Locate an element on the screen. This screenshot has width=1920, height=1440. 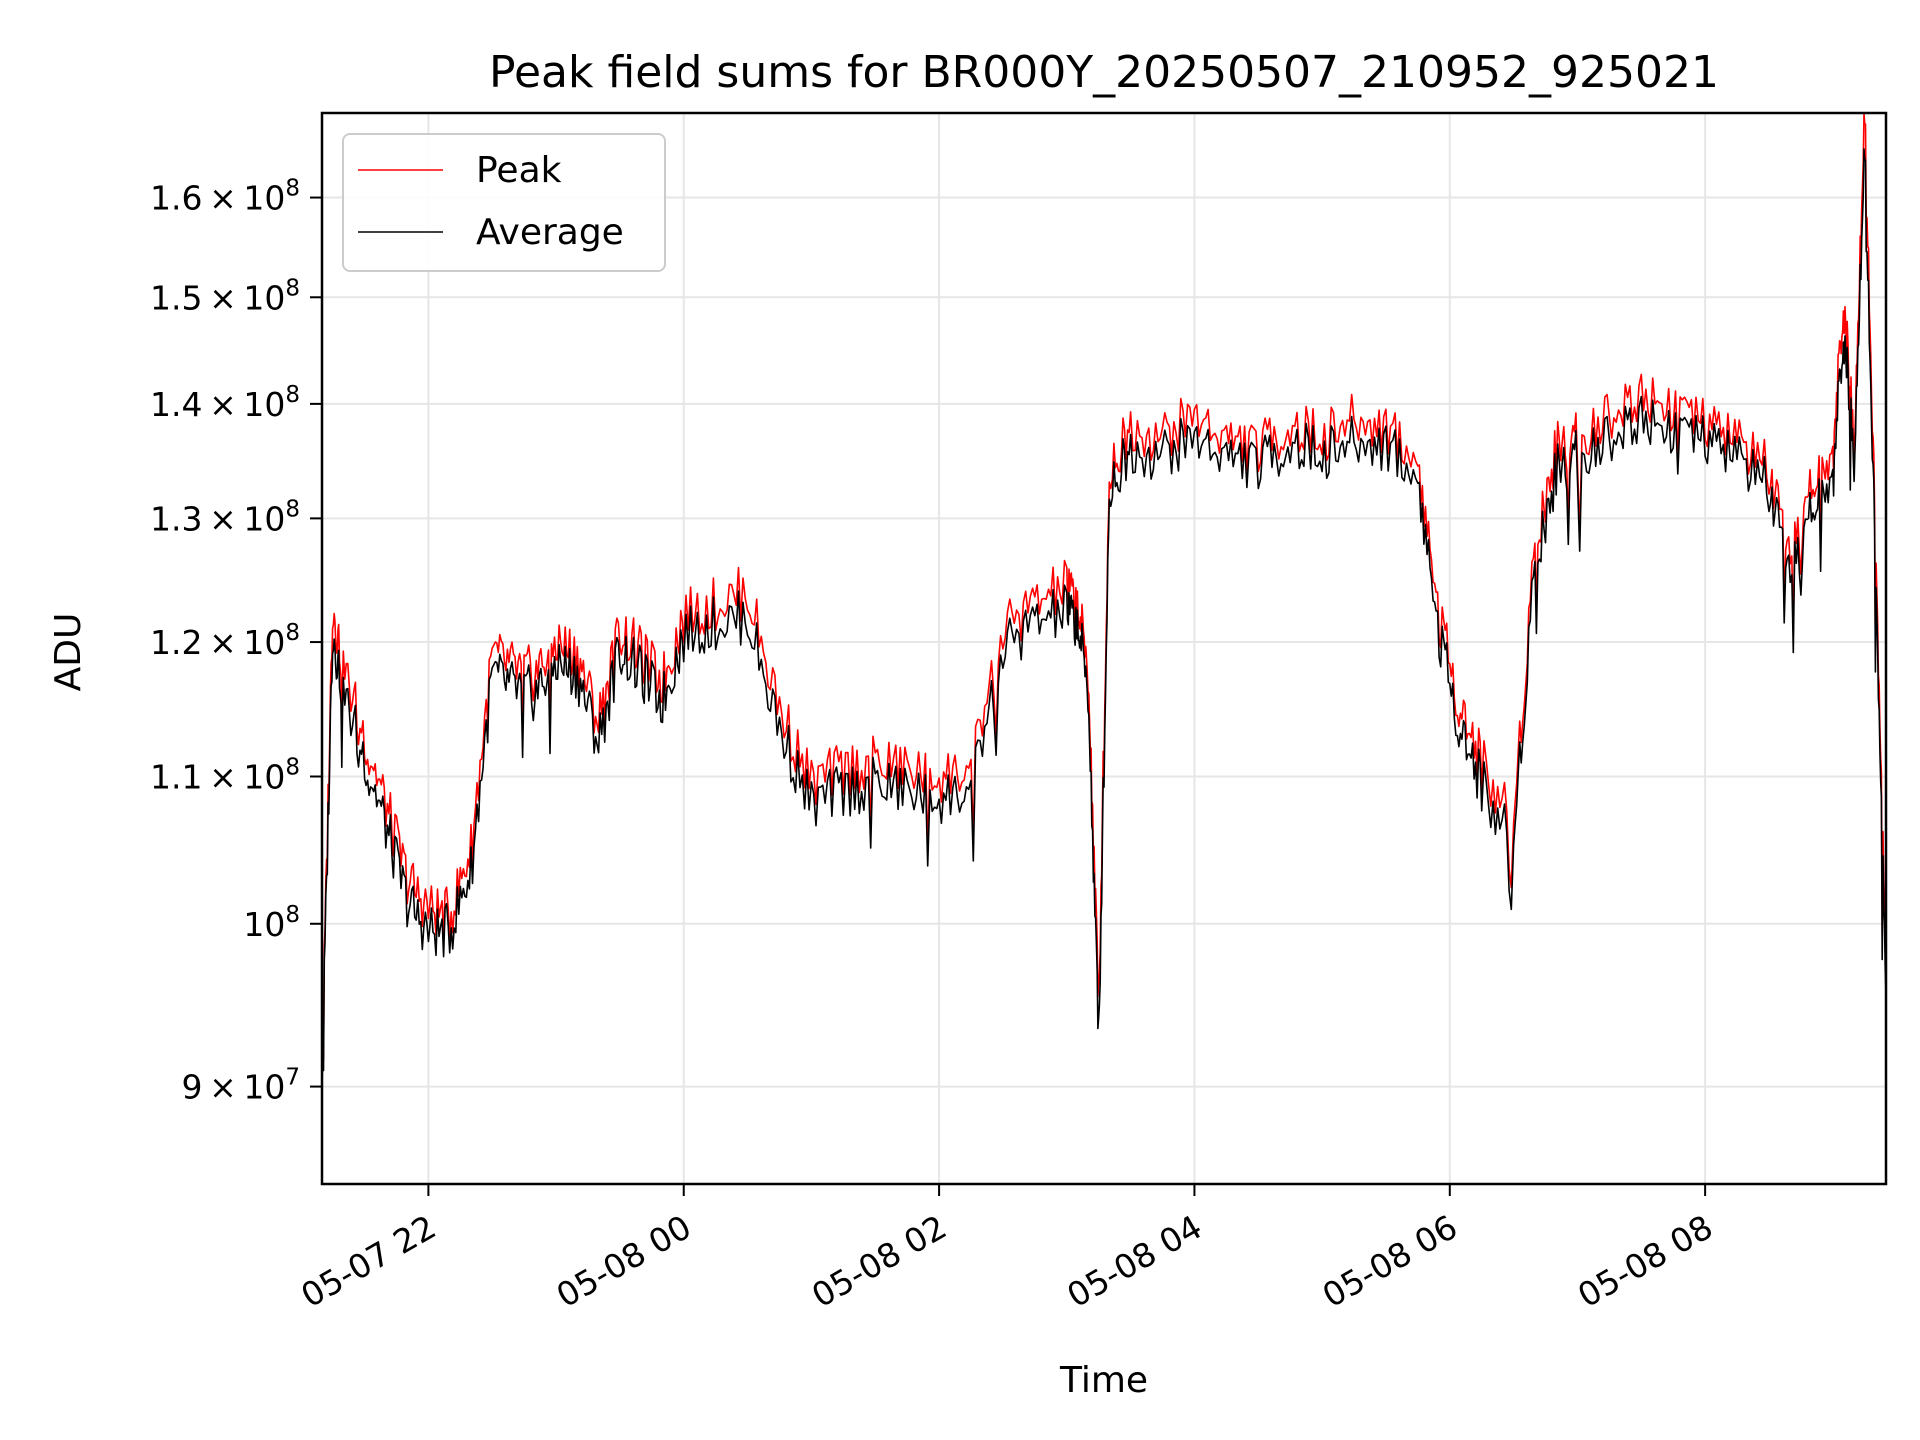
x-axis-label: Time is located at coordinates (1103, 1380).